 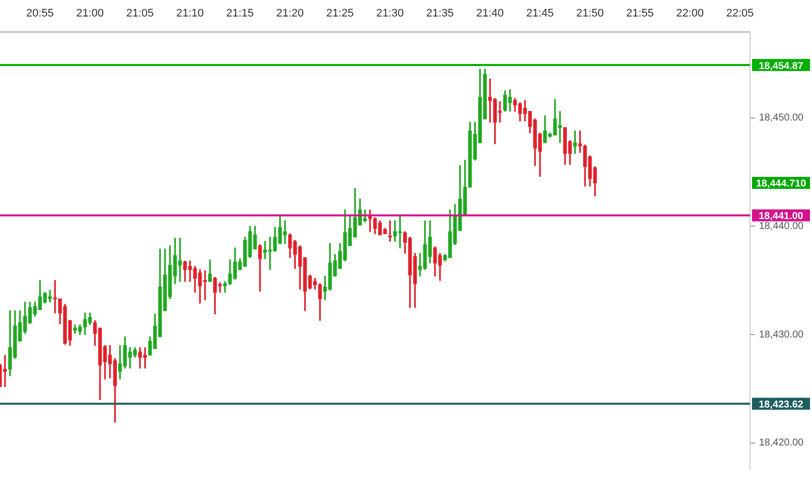 I want to click on x-tick-label: 21:30, so click(x=390, y=14).